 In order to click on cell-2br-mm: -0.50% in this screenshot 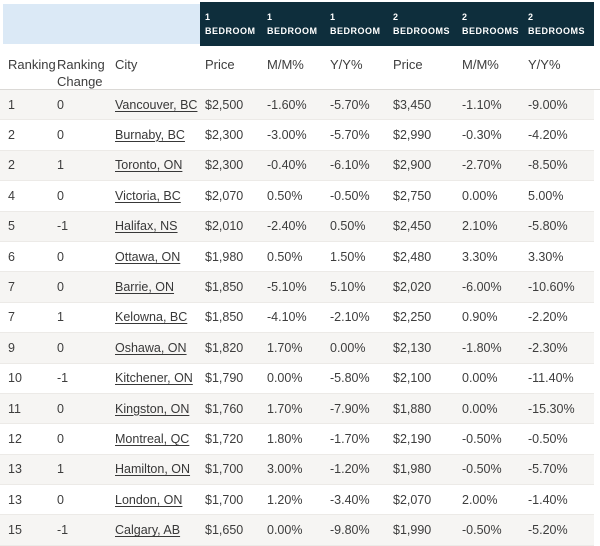, I will do `click(482, 438)`.